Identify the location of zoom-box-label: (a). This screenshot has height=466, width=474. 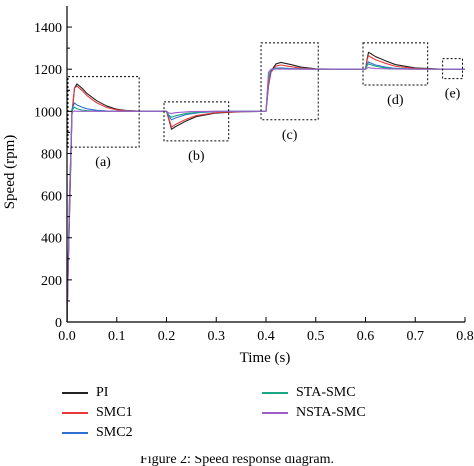
(103, 162).